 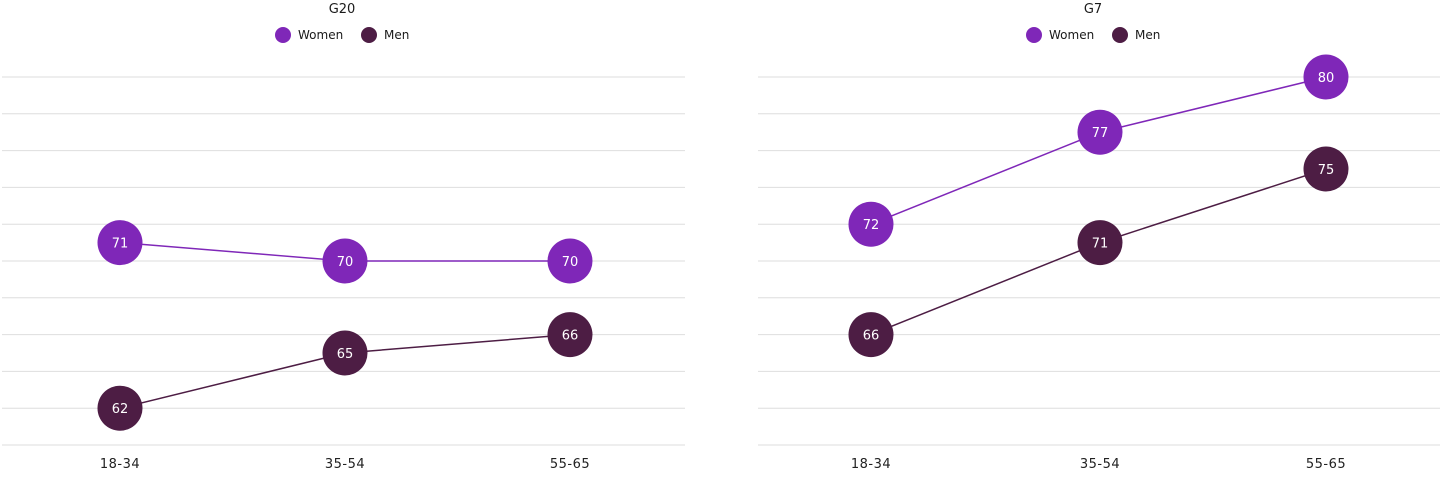 I want to click on data-label: 62, so click(x=120, y=409).